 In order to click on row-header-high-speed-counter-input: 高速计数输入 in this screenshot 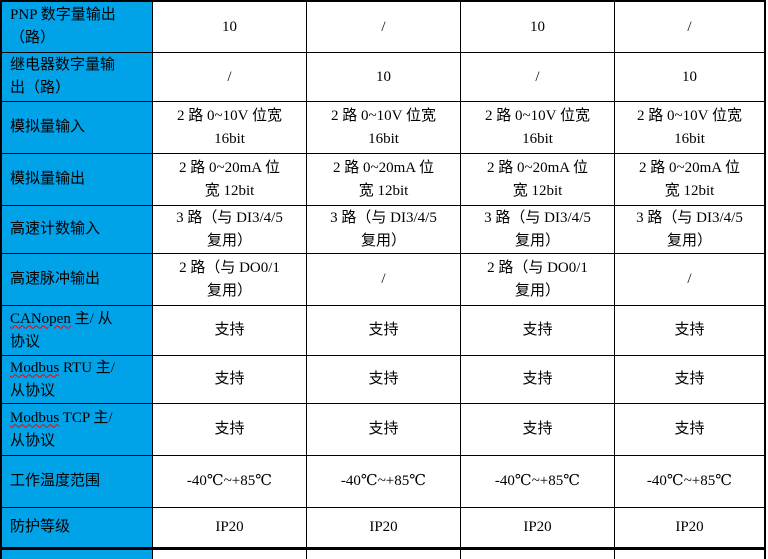, I will do `click(77, 229)`.